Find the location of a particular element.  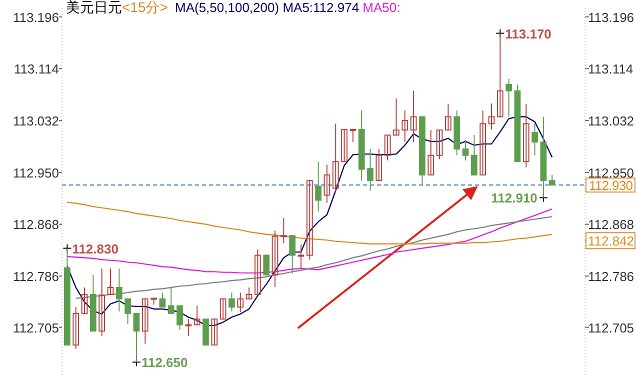

y2-tick-label: 113.196 is located at coordinates (611, 17).